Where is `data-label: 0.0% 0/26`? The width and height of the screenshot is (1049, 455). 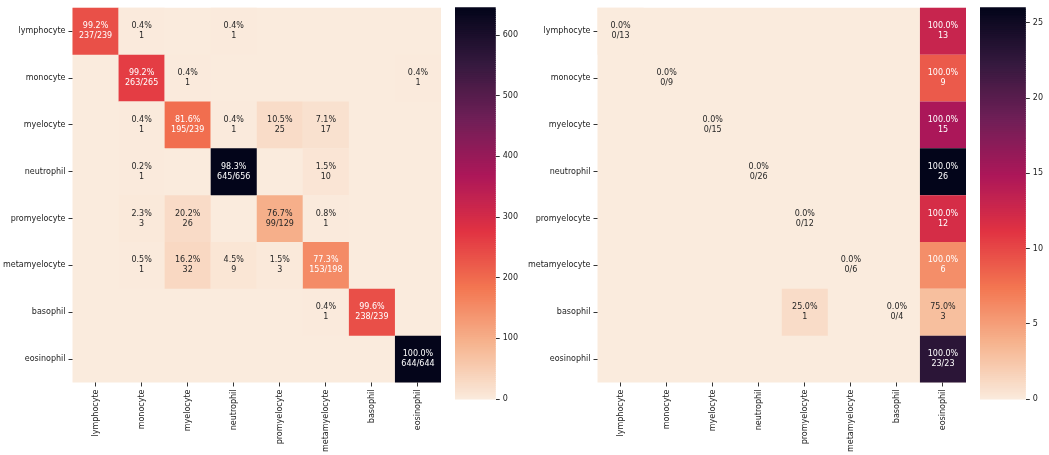 data-label: 0.0% 0/26 is located at coordinates (759, 171).